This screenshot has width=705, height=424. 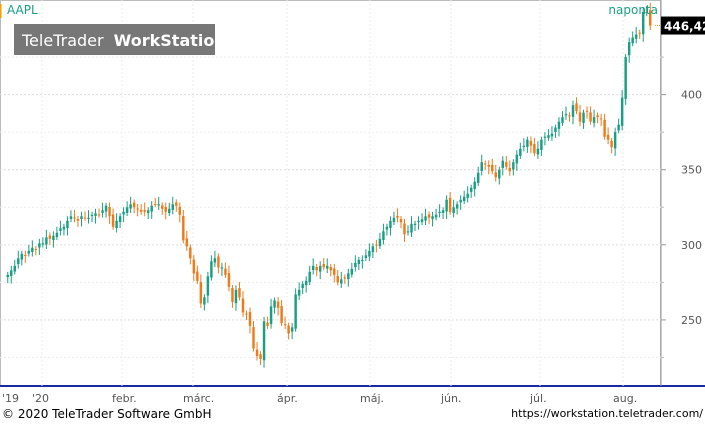 I want to click on y-tick-label: 400, so click(x=691, y=95).